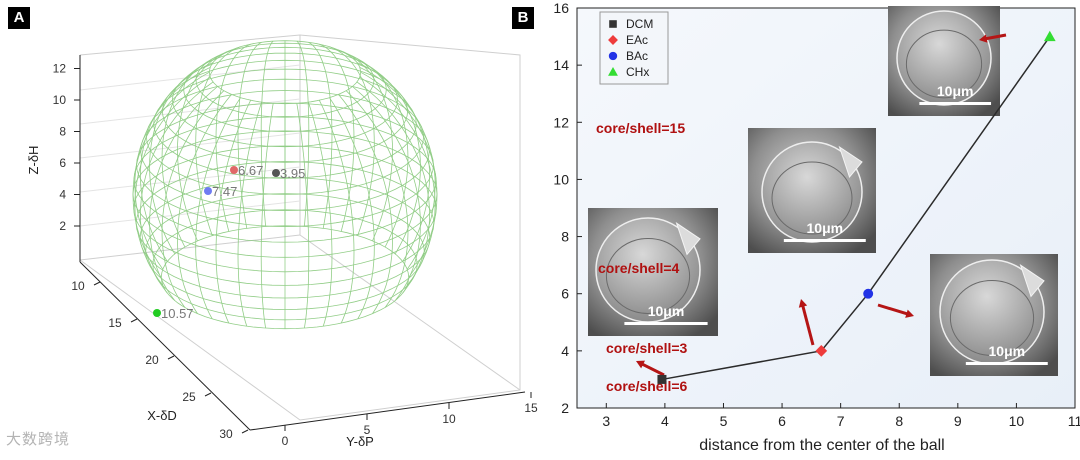 This screenshot has width=1080, height=460. Describe the element at coordinates (893, 309) in the screenshot. I see `pointer-arrow` at that location.